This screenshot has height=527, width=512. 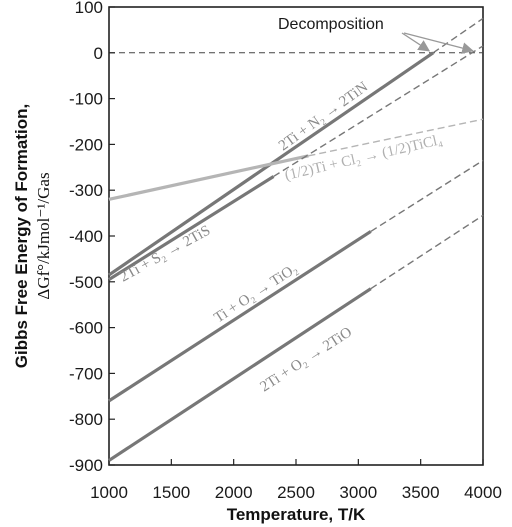 What do you see at coordinates (86, 144) in the screenshot?
I see `y-tick-label: -200` at bounding box center [86, 144].